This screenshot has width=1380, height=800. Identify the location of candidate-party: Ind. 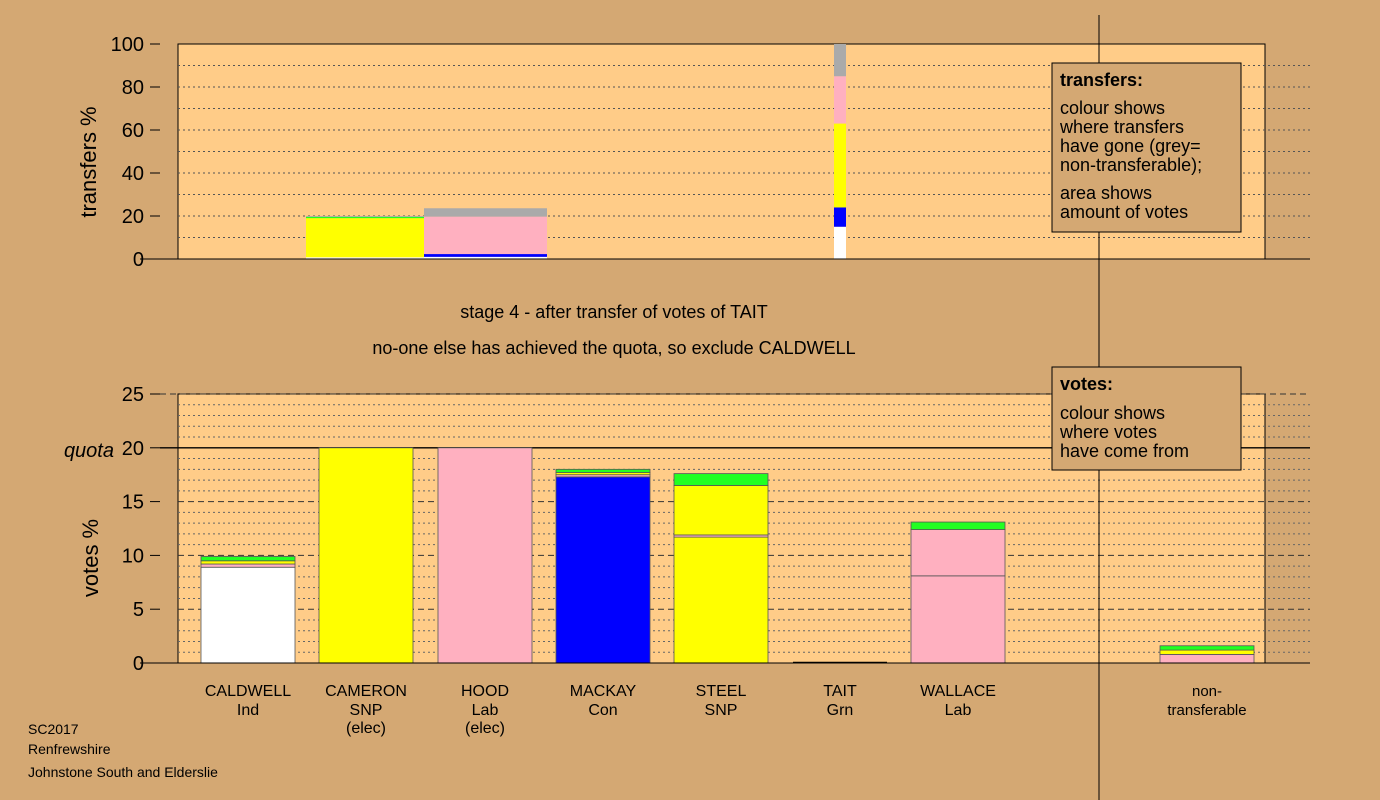
(248, 710).